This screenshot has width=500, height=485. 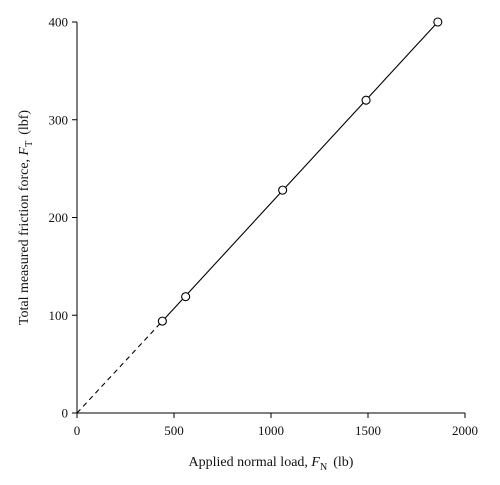 What do you see at coordinates (77, 430) in the screenshot?
I see `x-tick-label: 0` at bounding box center [77, 430].